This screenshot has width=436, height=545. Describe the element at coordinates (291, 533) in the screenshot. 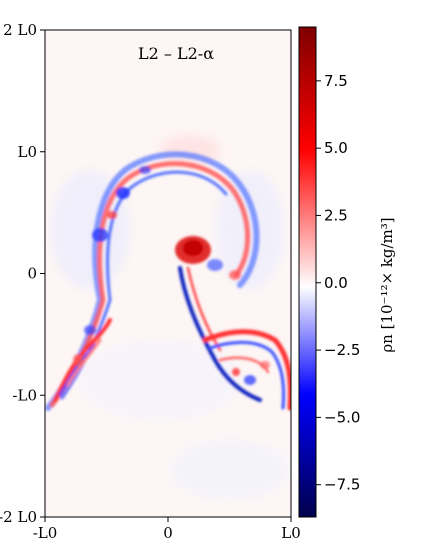

I see `x-tick-label: L0` at that location.